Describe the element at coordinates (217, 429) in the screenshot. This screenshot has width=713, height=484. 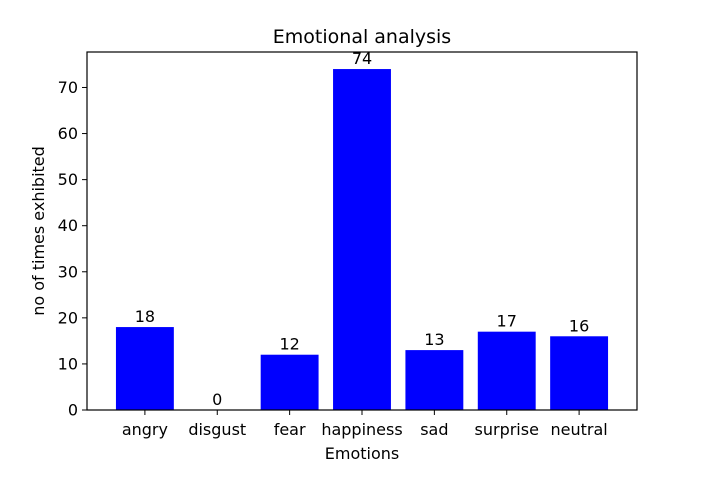
I see `x-tick-label-disgust: disgust` at that location.